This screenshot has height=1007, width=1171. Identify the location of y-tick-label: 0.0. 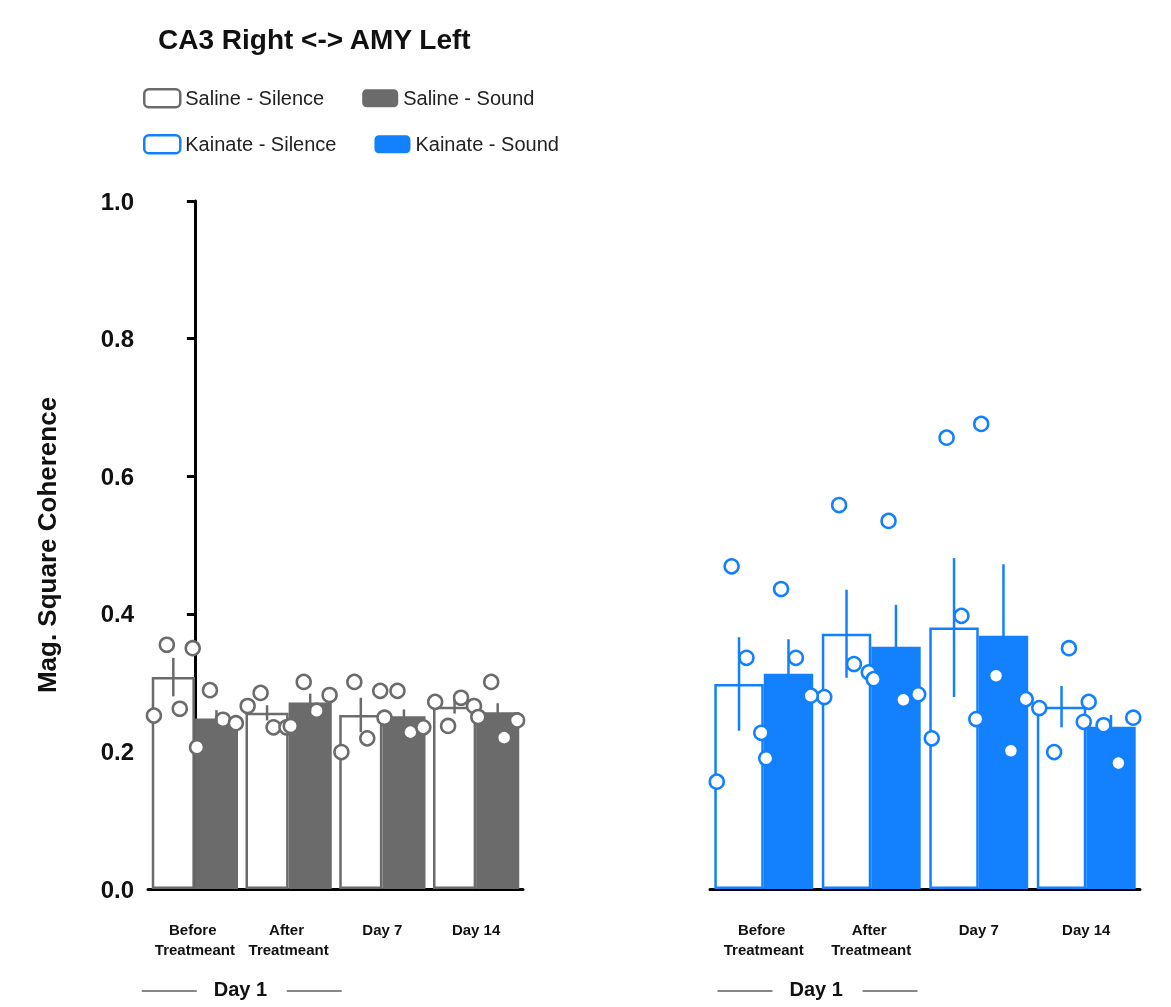
(117, 889).